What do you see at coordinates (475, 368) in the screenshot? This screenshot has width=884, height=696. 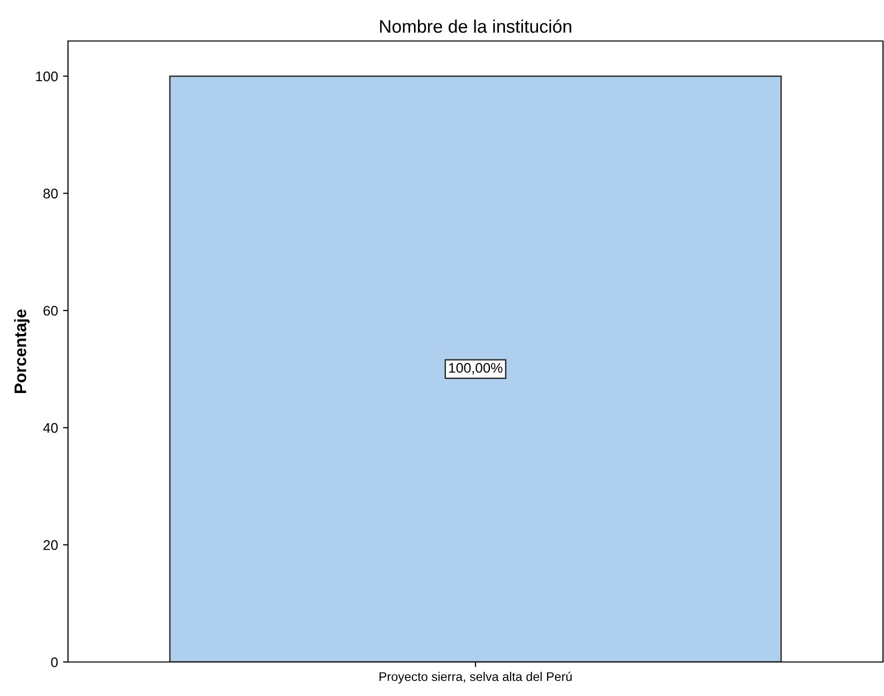 I see `data-label: 100,00%` at bounding box center [475, 368].